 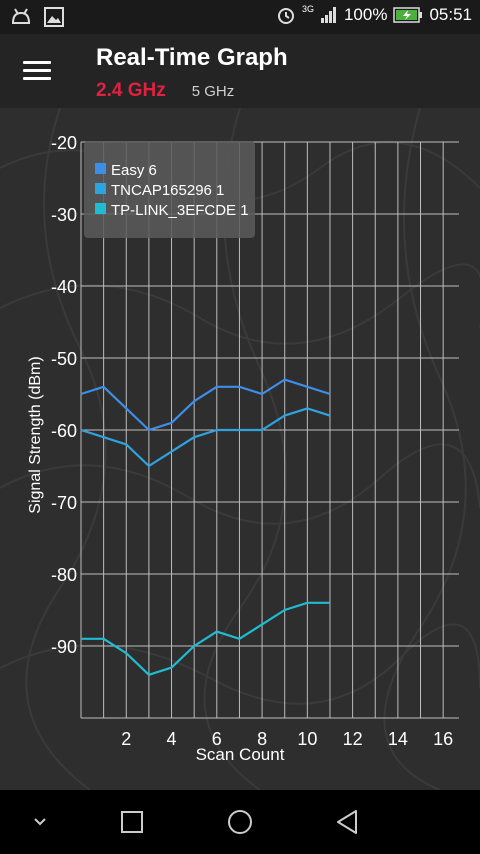 What do you see at coordinates (262, 739) in the screenshot?
I see `x-tick-label: 8` at bounding box center [262, 739].